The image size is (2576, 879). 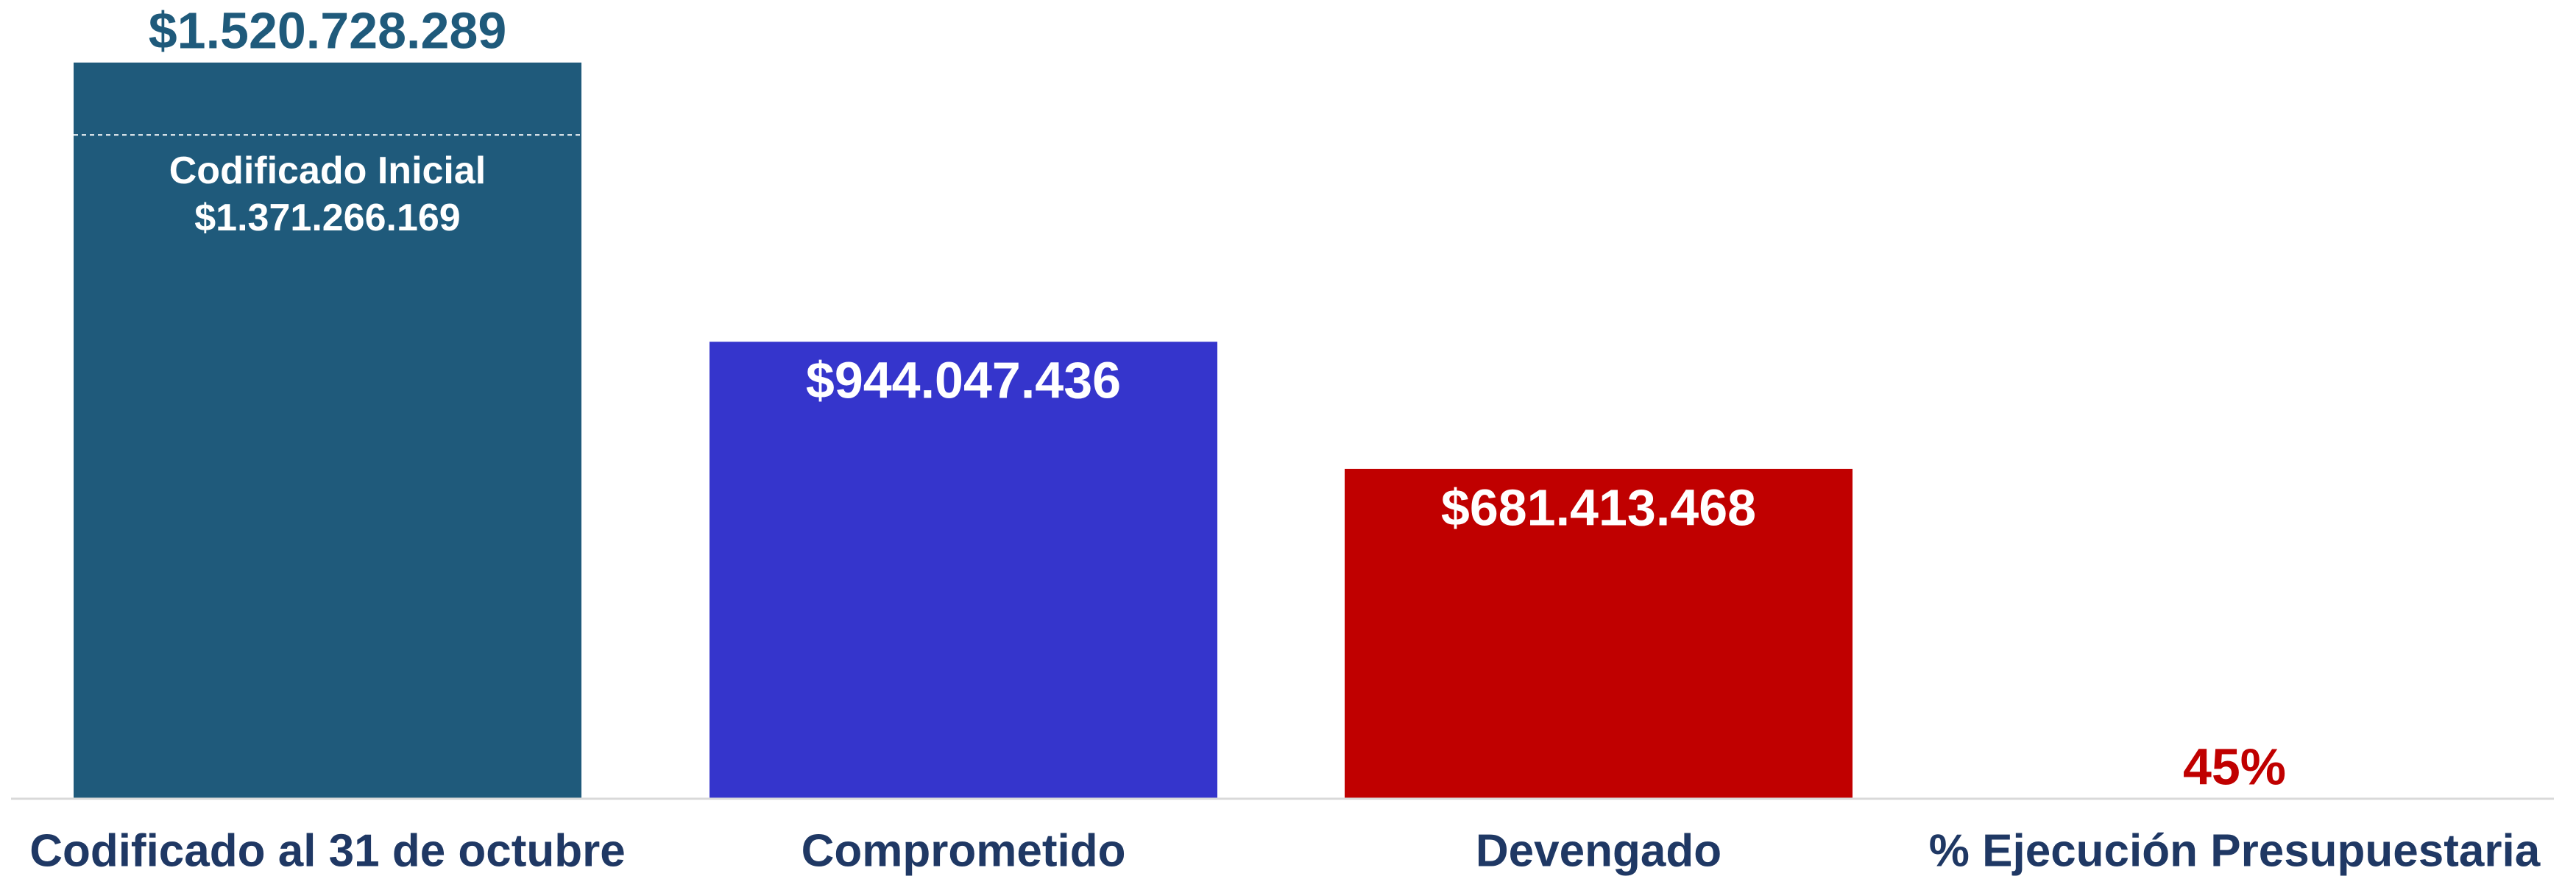 What do you see at coordinates (1599, 851) in the screenshot?
I see `x-tick-label: Devengado` at bounding box center [1599, 851].